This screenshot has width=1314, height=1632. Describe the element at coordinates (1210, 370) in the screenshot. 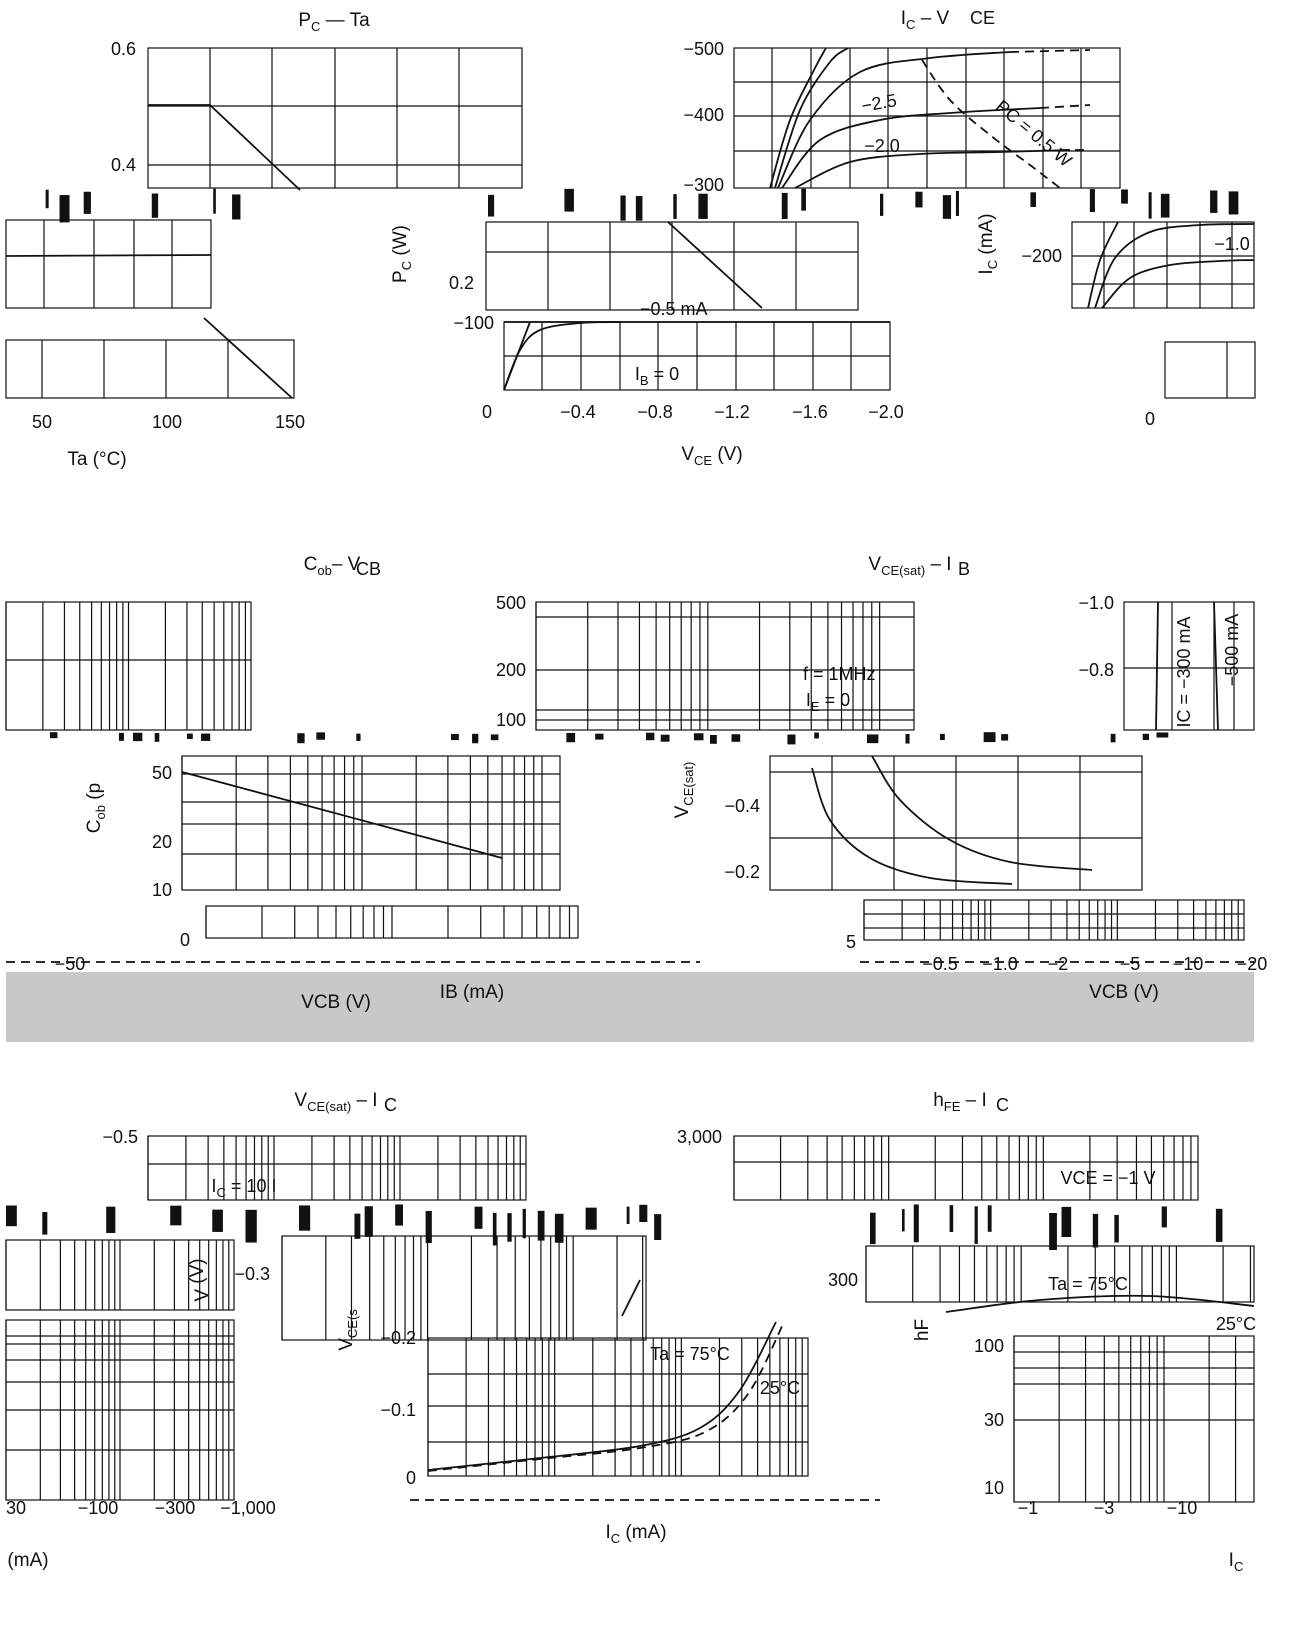

I see `fragment-frame` at that location.